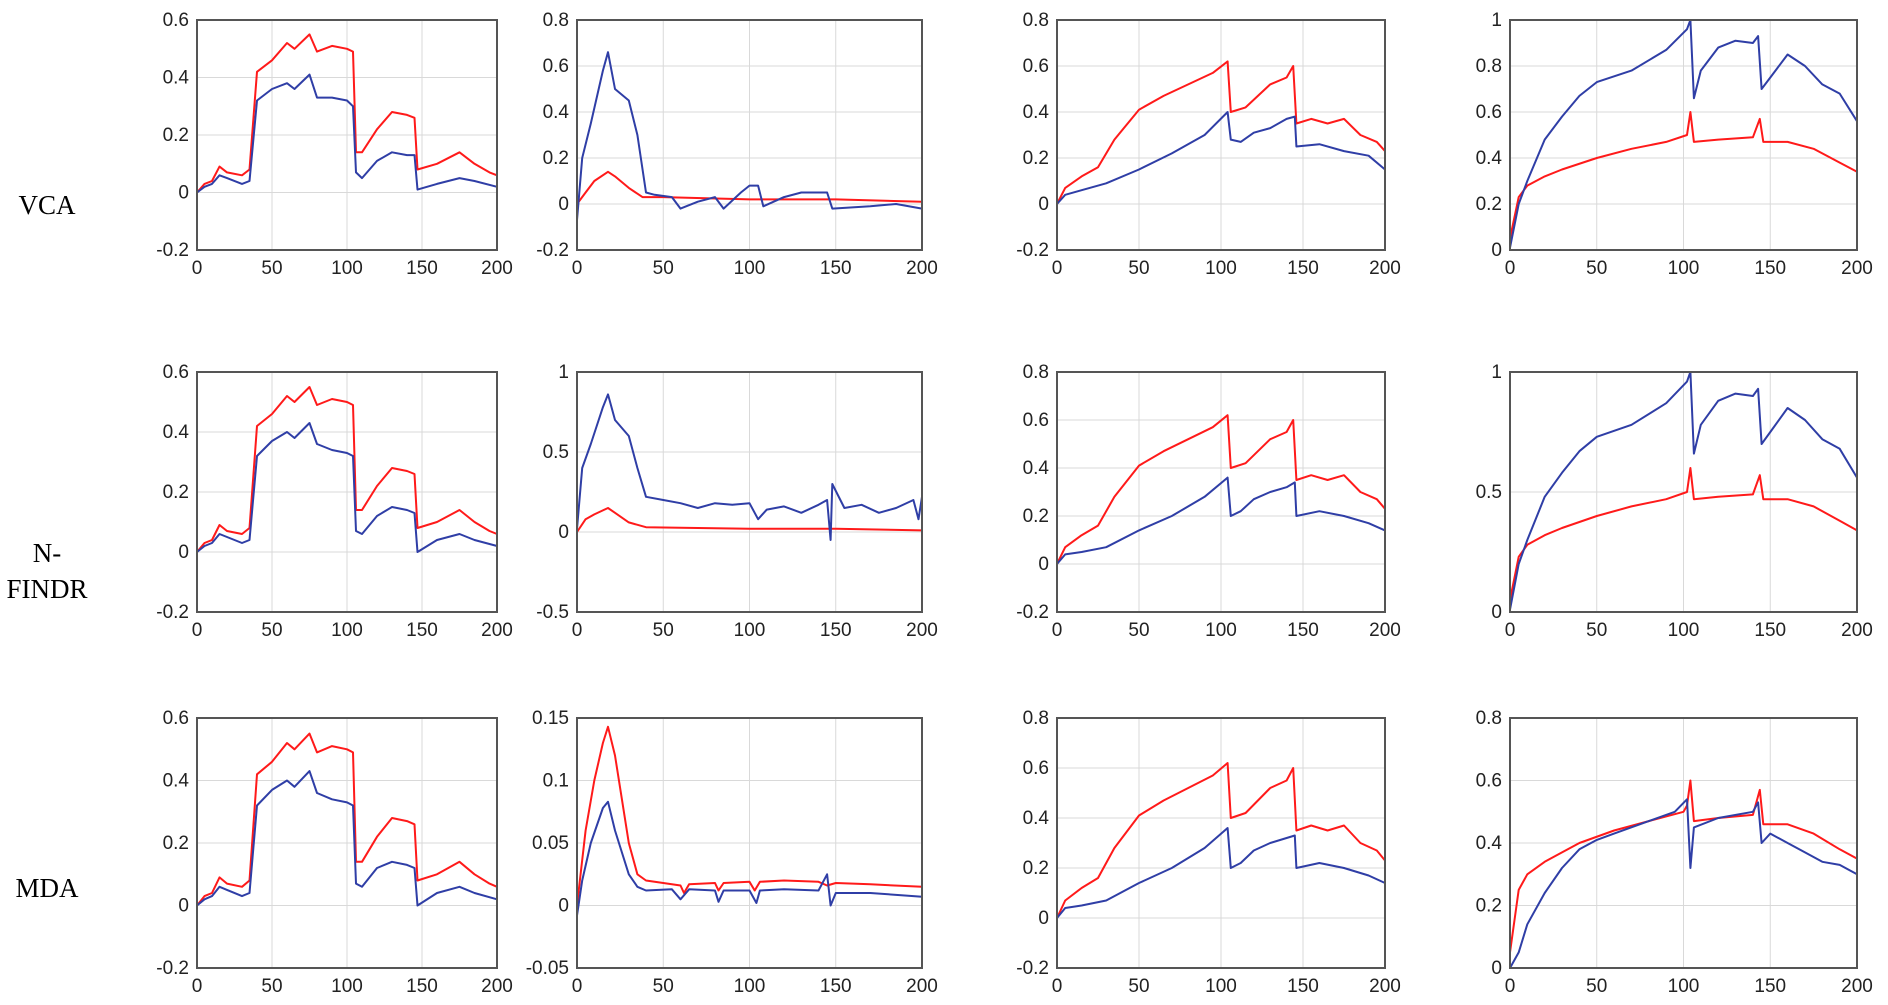 This screenshot has height=1005, width=1888. What do you see at coordinates (334, 501) in the screenshot?
I see `chart-1-0: 0 50 100 150 200-0.200.20.40.6` at bounding box center [334, 501].